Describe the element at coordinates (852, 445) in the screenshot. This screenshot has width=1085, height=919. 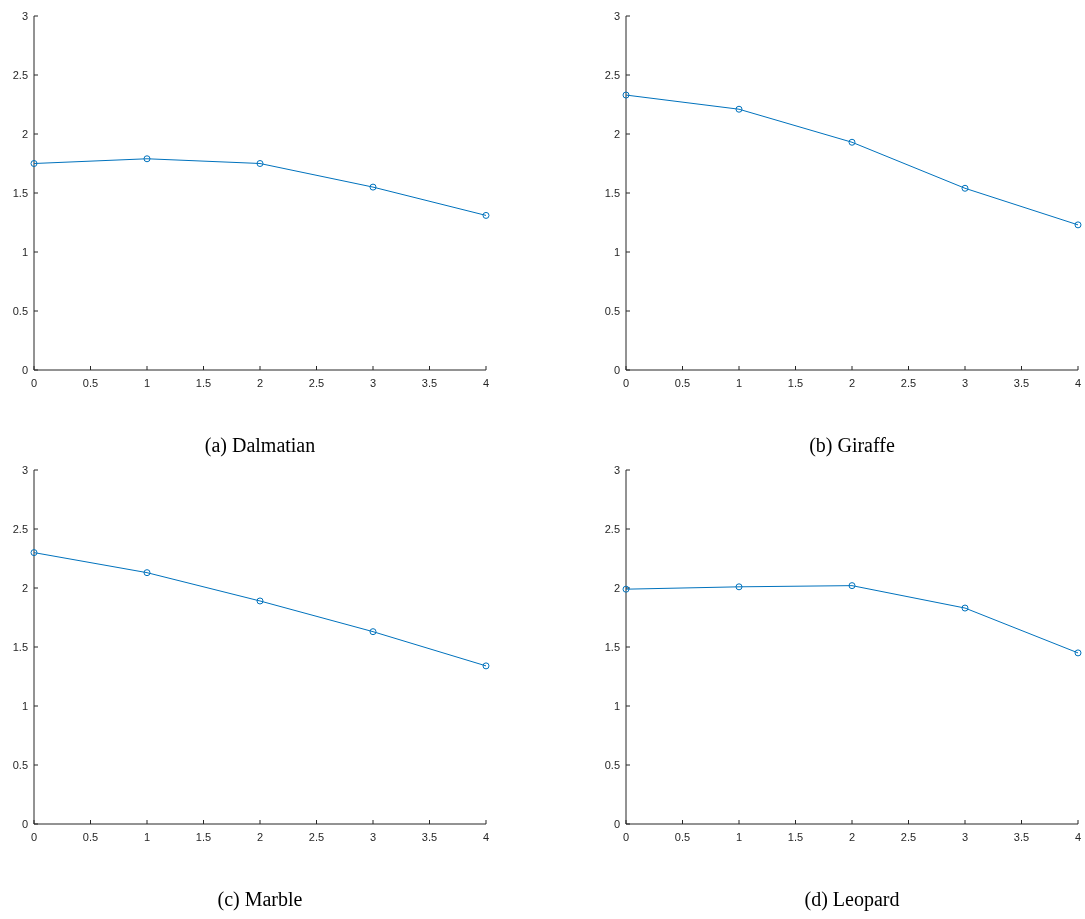
I see `text: (b) Giraffe` at that location.